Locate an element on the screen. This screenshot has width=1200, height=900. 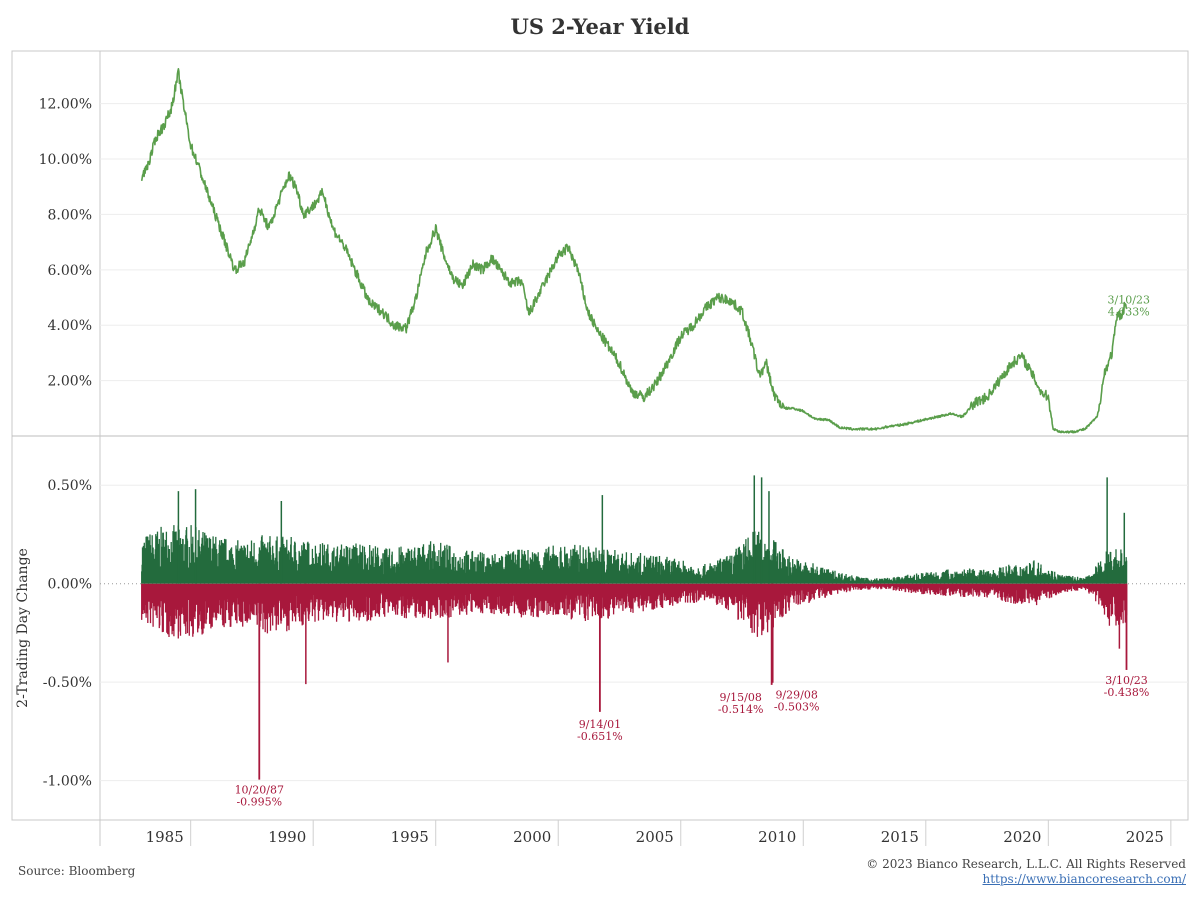
website-link: https://www.biancoresearch.com/ is located at coordinates (1084, 879).